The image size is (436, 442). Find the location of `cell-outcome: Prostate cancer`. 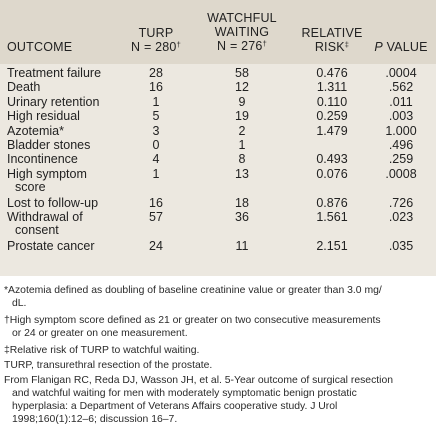

cell-outcome: Prostate cancer is located at coordinates (51, 245).